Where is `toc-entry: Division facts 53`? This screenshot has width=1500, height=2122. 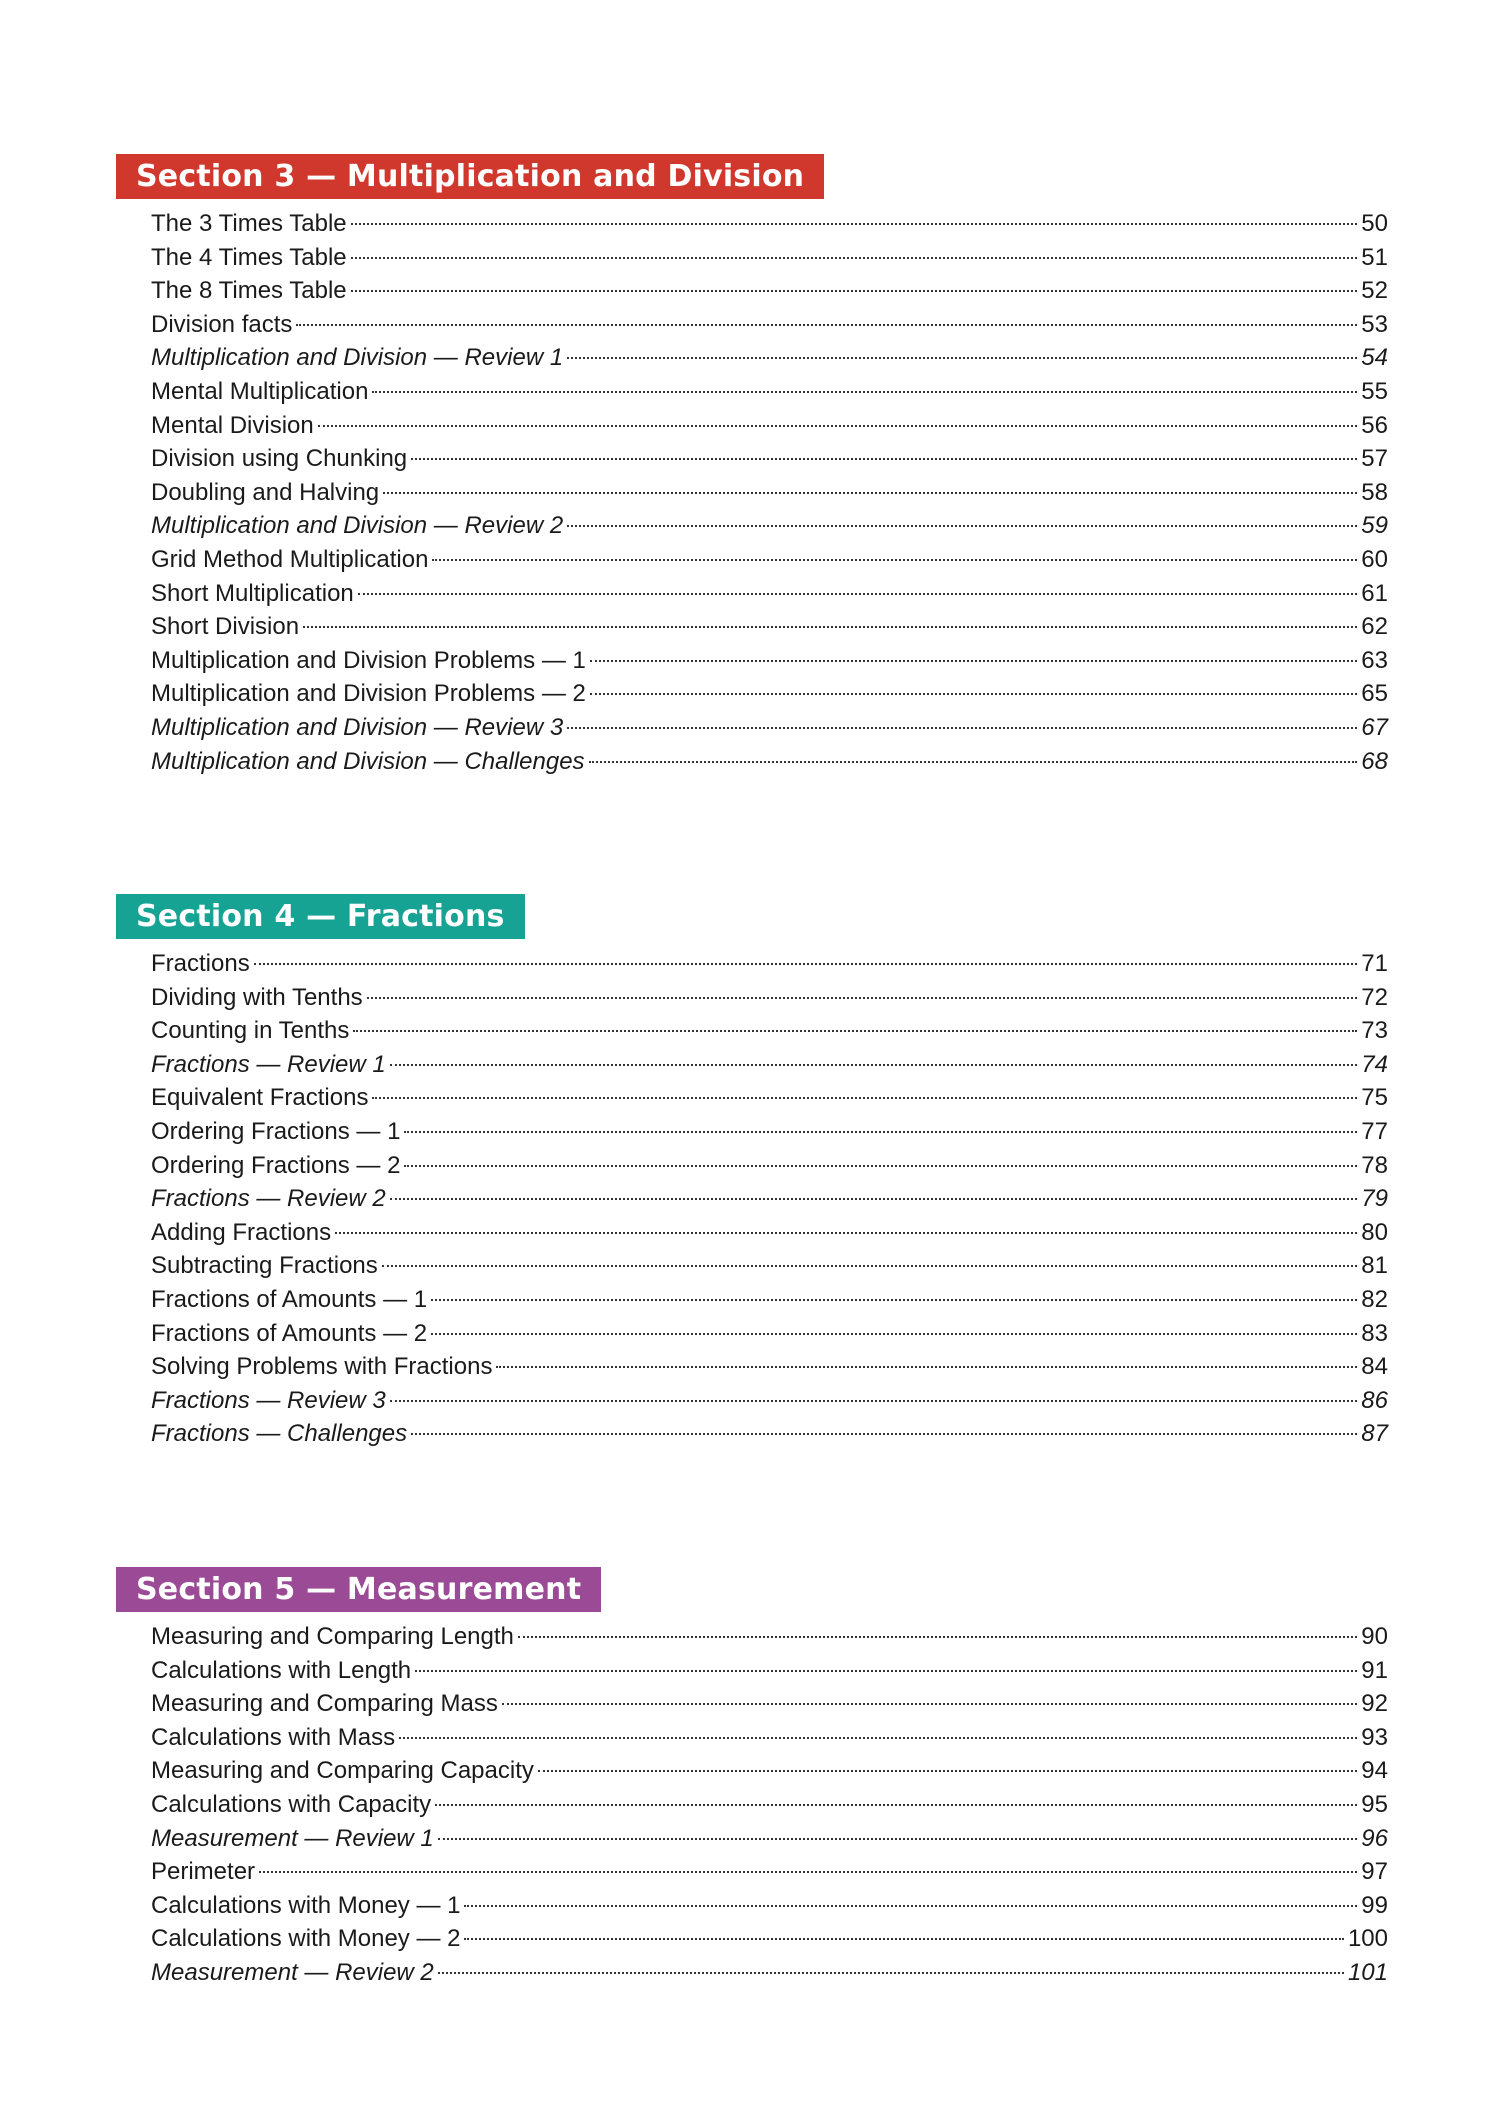 toc-entry: Division facts 53 is located at coordinates (769, 325).